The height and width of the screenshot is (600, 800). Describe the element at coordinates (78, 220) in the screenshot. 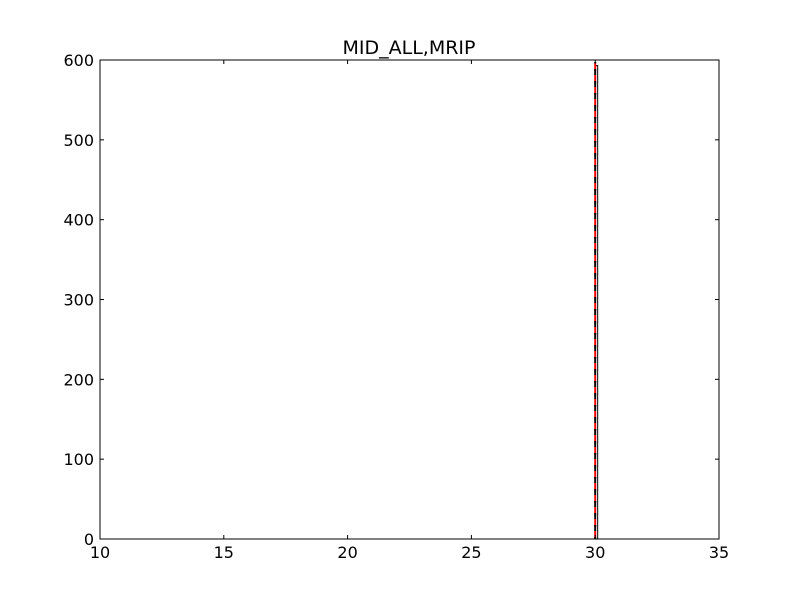

I see `y-tick-label: 400` at that location.